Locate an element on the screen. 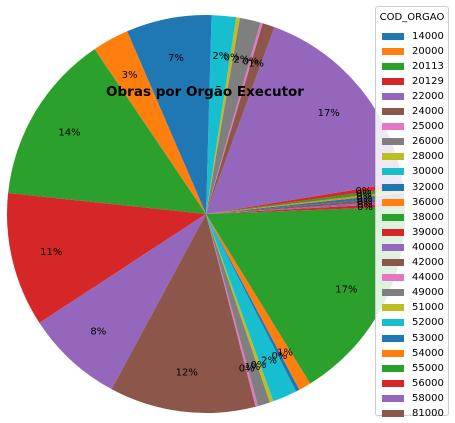 The height and width of the screenshot is (423, 455). legend-label: 20000 is located at coordinates (428, 51).